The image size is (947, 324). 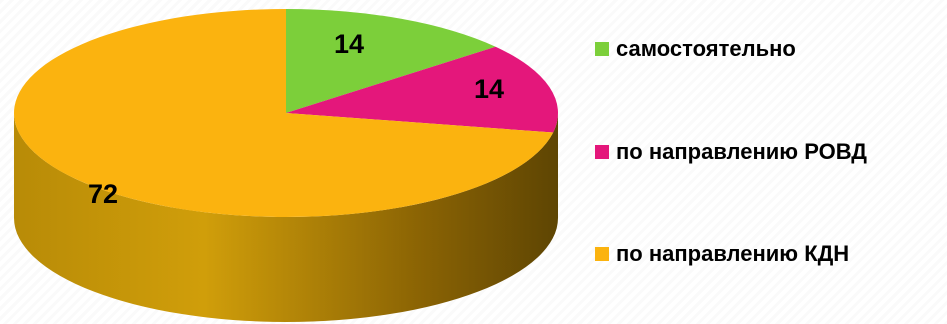 I want to click on legend-label-0: самостоятельно, so click(x=706, y=48).